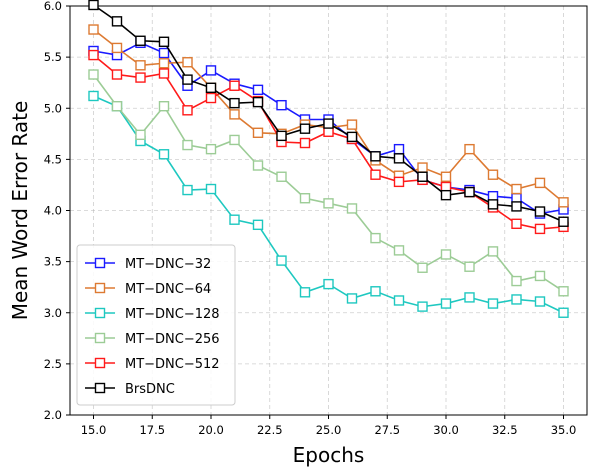 The width and height of the screenshot is (594, 470). I want to click on x-tick-label: 35.0, so click(564, 430).